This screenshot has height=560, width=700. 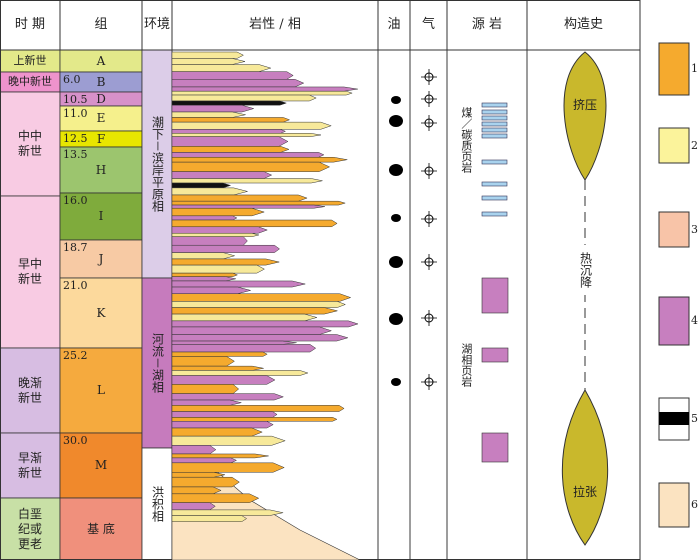 What do you see at coordinates (101, 98) in the screenshot?
I see `formation-label: D` at bounding box center [101, 98].